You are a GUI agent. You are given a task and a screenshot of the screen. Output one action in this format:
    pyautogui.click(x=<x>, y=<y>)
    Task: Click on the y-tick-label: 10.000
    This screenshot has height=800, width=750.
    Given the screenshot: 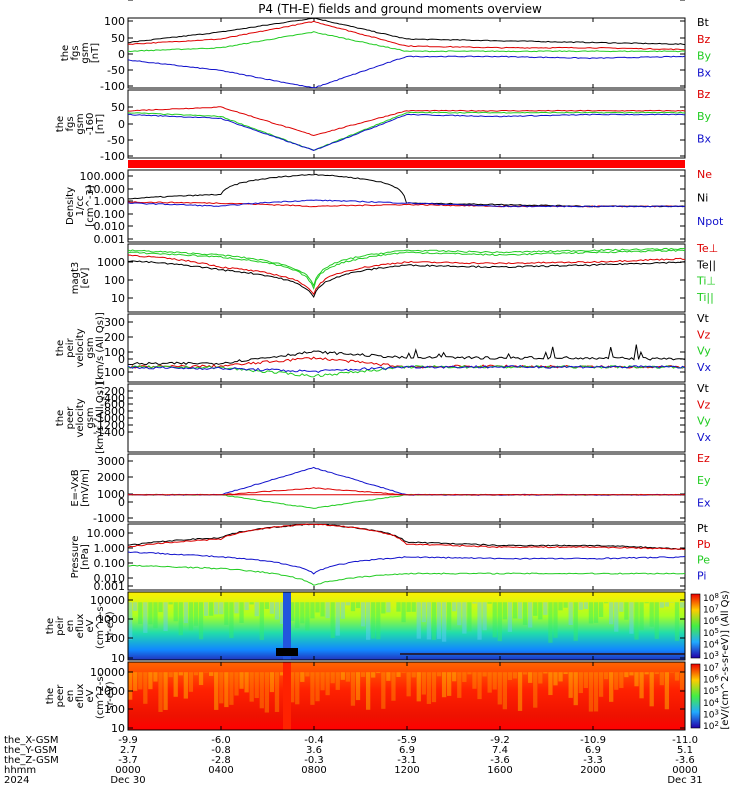 What is the action you would take?
    pyautogui.click(x=106, y=533)
    